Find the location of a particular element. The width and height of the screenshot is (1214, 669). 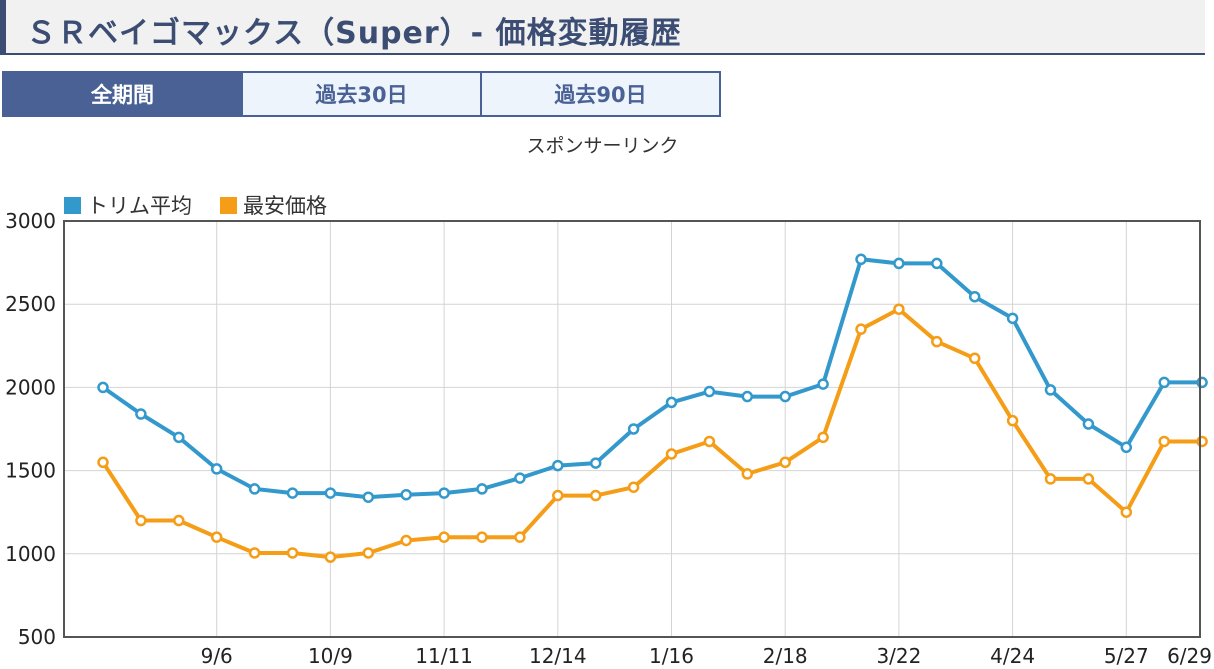

y-tick-label: 3000 is located at coordinates (30, 221).